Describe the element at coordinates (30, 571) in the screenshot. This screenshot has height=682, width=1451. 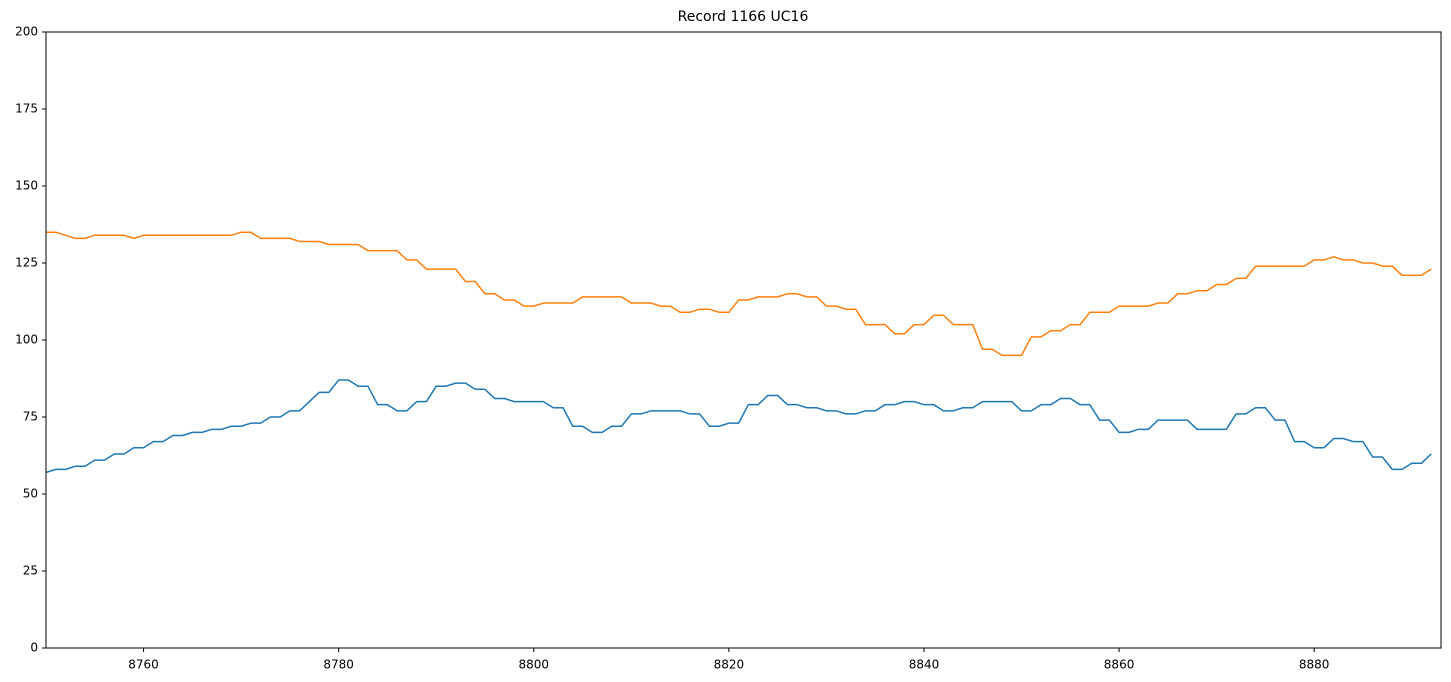
I see `y-tick-label: 25` at that location.